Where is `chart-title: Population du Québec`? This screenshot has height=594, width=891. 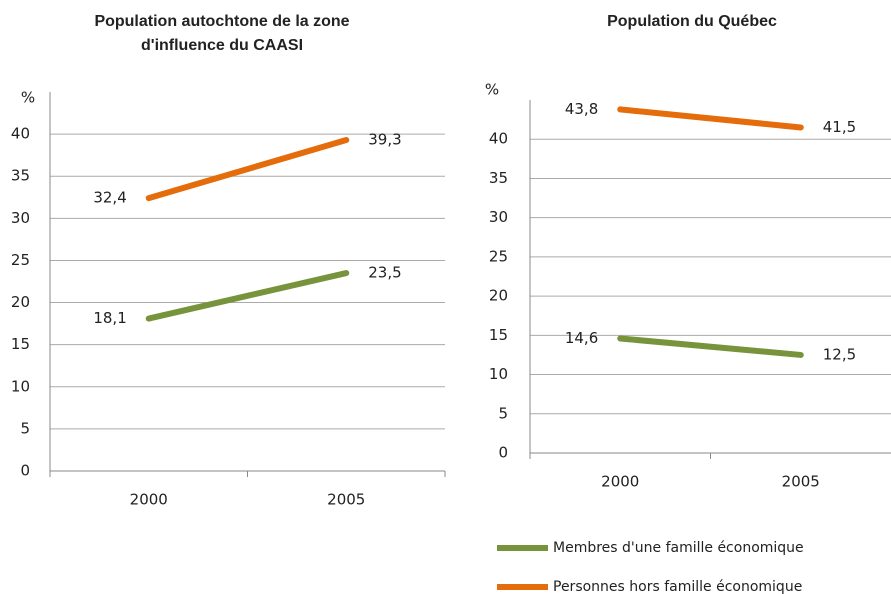 chart-title: Population du Québec is located at coordinates (692, 21).